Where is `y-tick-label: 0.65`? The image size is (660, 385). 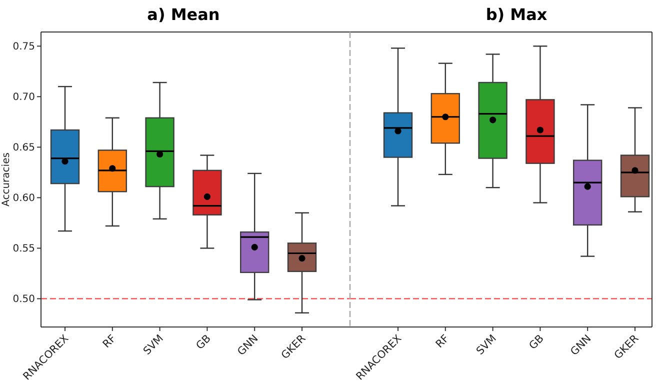 y-tick-label: 0.65 is located at coordinates (23, 148).